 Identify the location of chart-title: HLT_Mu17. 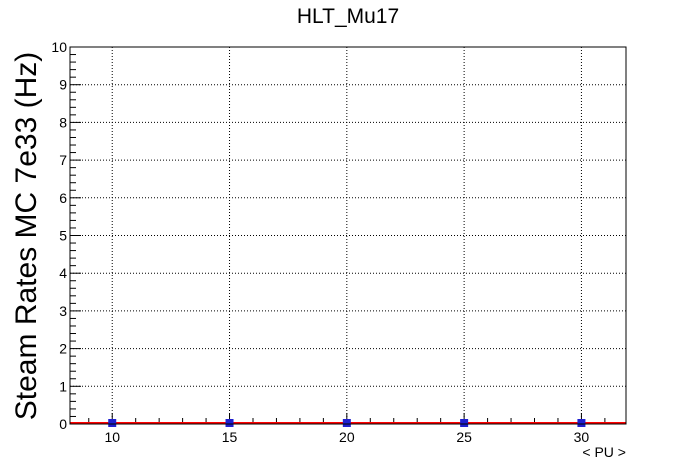
(348, 16).